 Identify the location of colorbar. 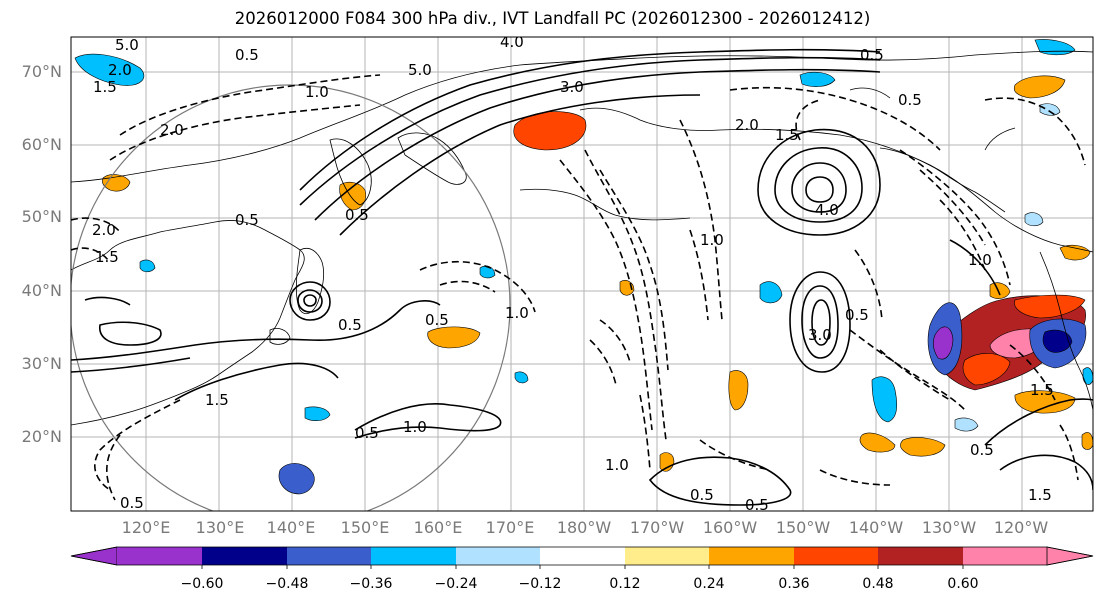
(582, 557).